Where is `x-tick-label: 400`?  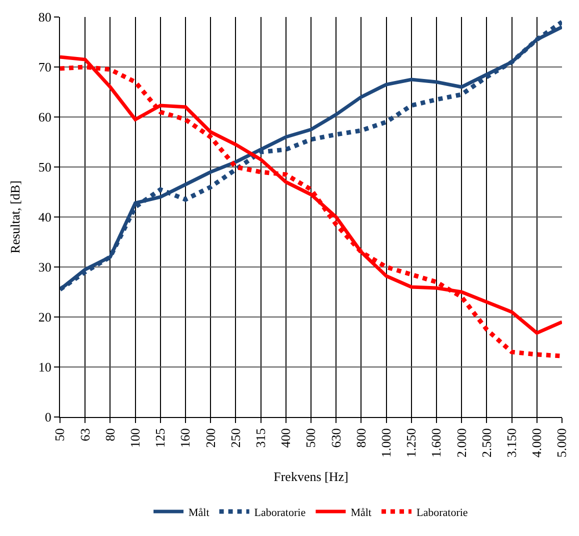 x-tick-label: 400 is located at coordinates (286, 438).